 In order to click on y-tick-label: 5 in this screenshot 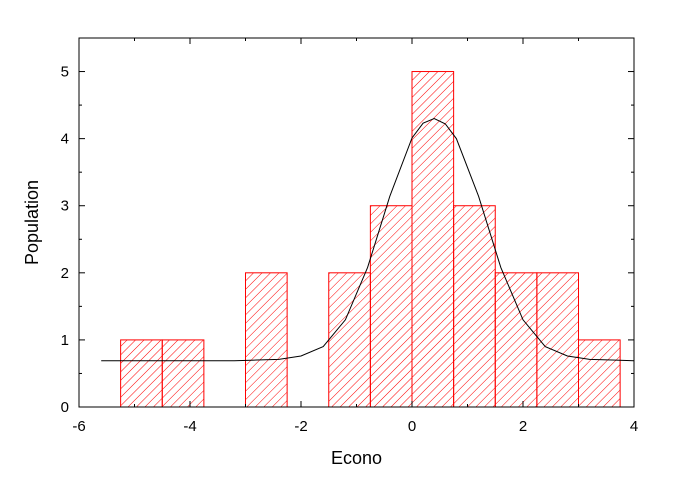, I will do `click(65, 72)`.